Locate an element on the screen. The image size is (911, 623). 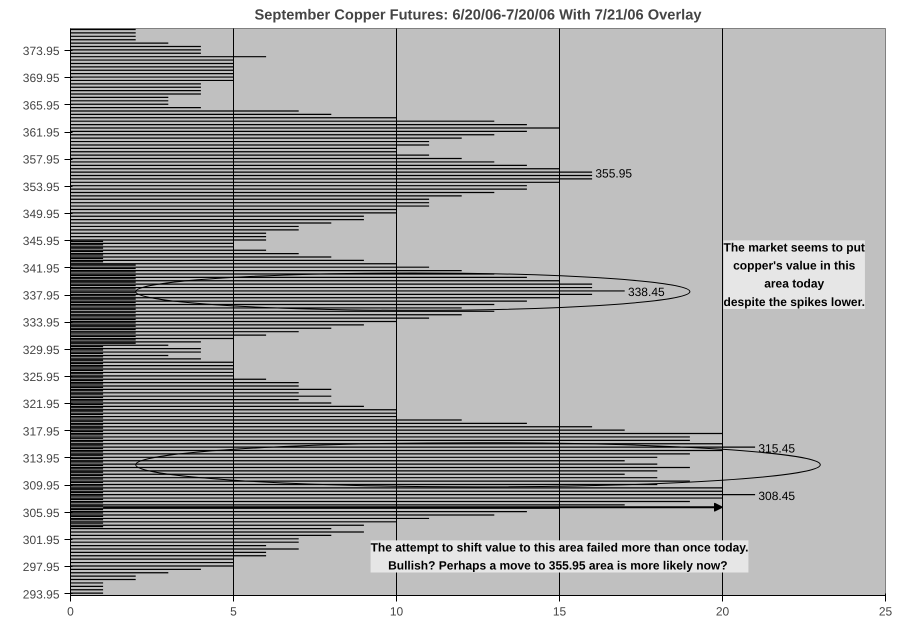
x-tick-label: 25 is located at coordinates (885, 611).